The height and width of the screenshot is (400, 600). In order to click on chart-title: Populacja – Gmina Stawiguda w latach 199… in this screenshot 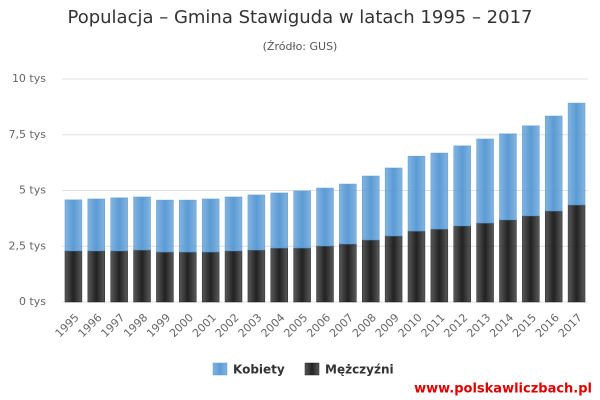, I will do `click(299, 17)`.